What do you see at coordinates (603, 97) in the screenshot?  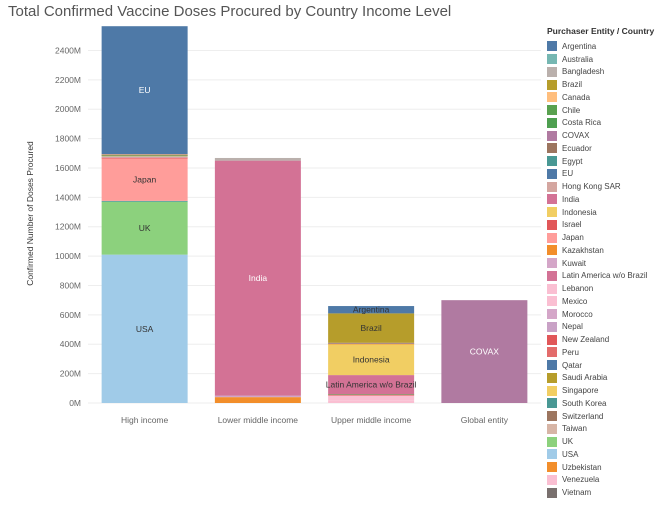 I see `legend-item-canada: Canada` at bounding box center [603, 97].